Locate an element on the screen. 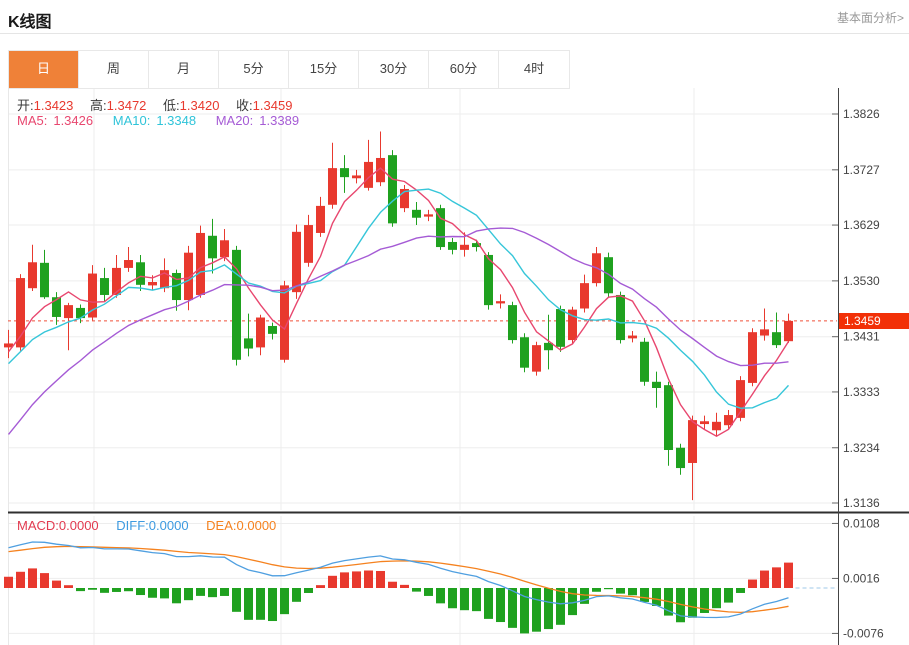 Image resolution: width=909 pixels, height=645 pixels. low-value: 1.3420 is located at coordinates (199, 105).